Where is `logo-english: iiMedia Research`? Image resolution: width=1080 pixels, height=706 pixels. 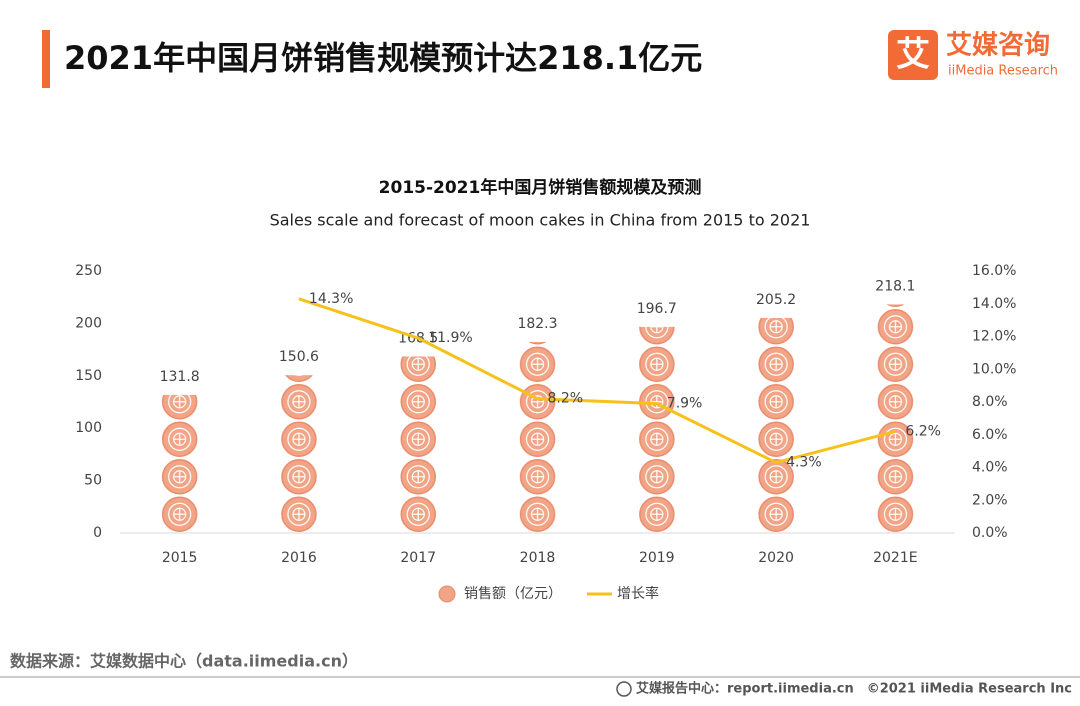
logo-english: iiMedia Research is located at coordinates (1003, 71).